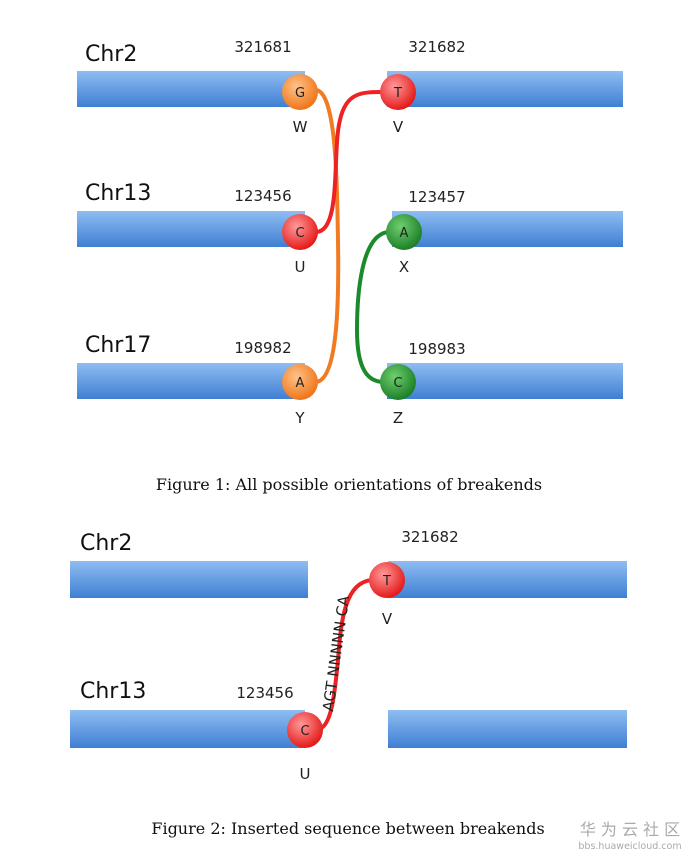 This screenshot has height=858, width=699. I want to click on breakend-label: Y, so click(299, 418).